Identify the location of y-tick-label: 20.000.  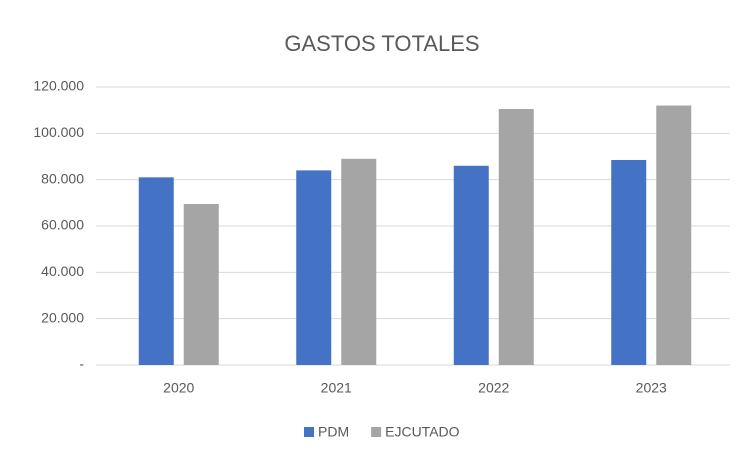
(62, 317).